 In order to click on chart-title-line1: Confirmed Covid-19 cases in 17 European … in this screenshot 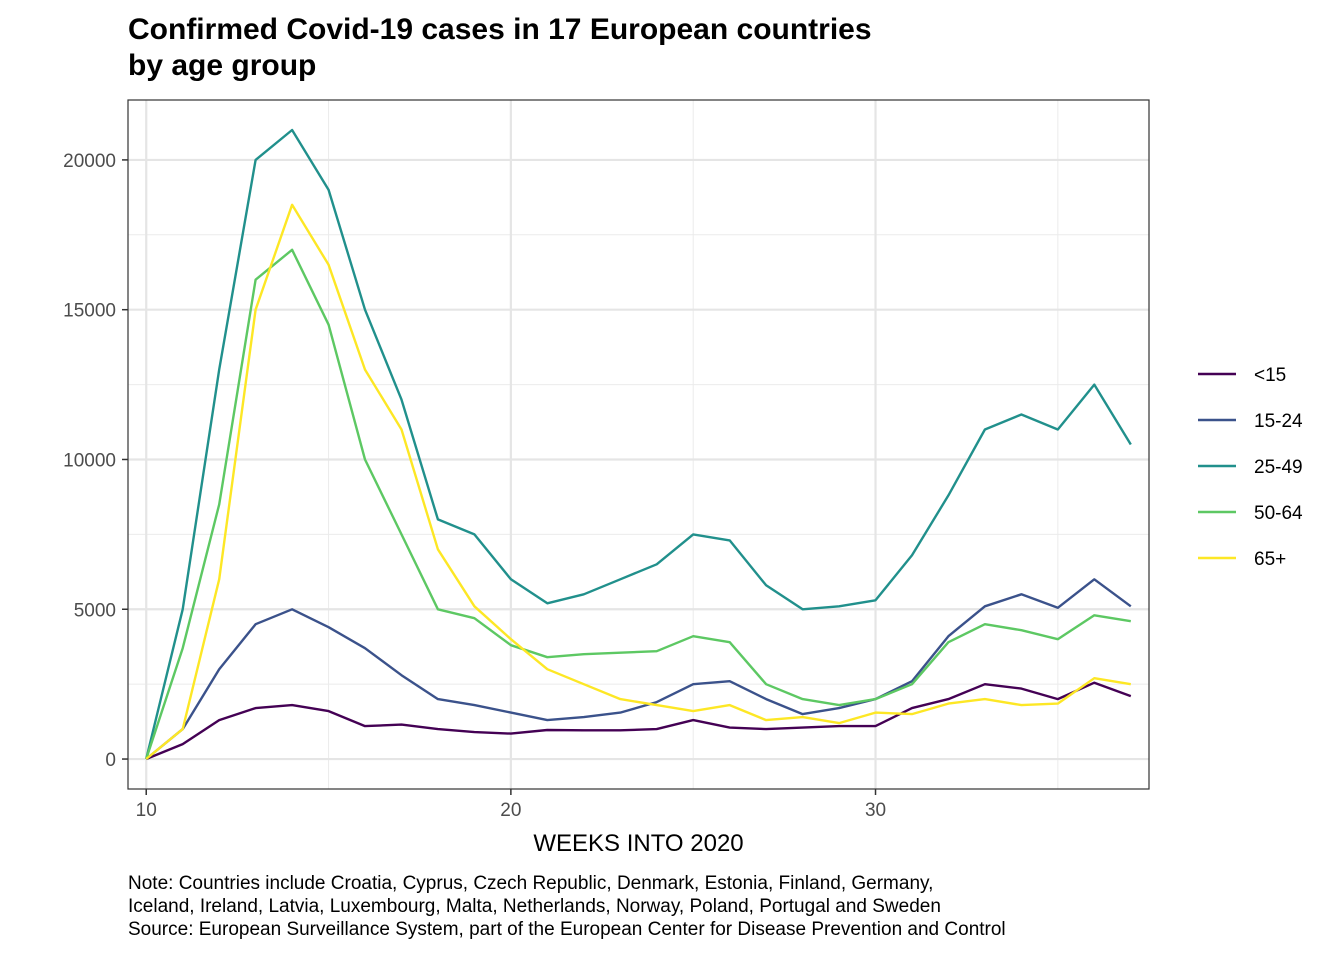, I will do `click(500, 29)`.